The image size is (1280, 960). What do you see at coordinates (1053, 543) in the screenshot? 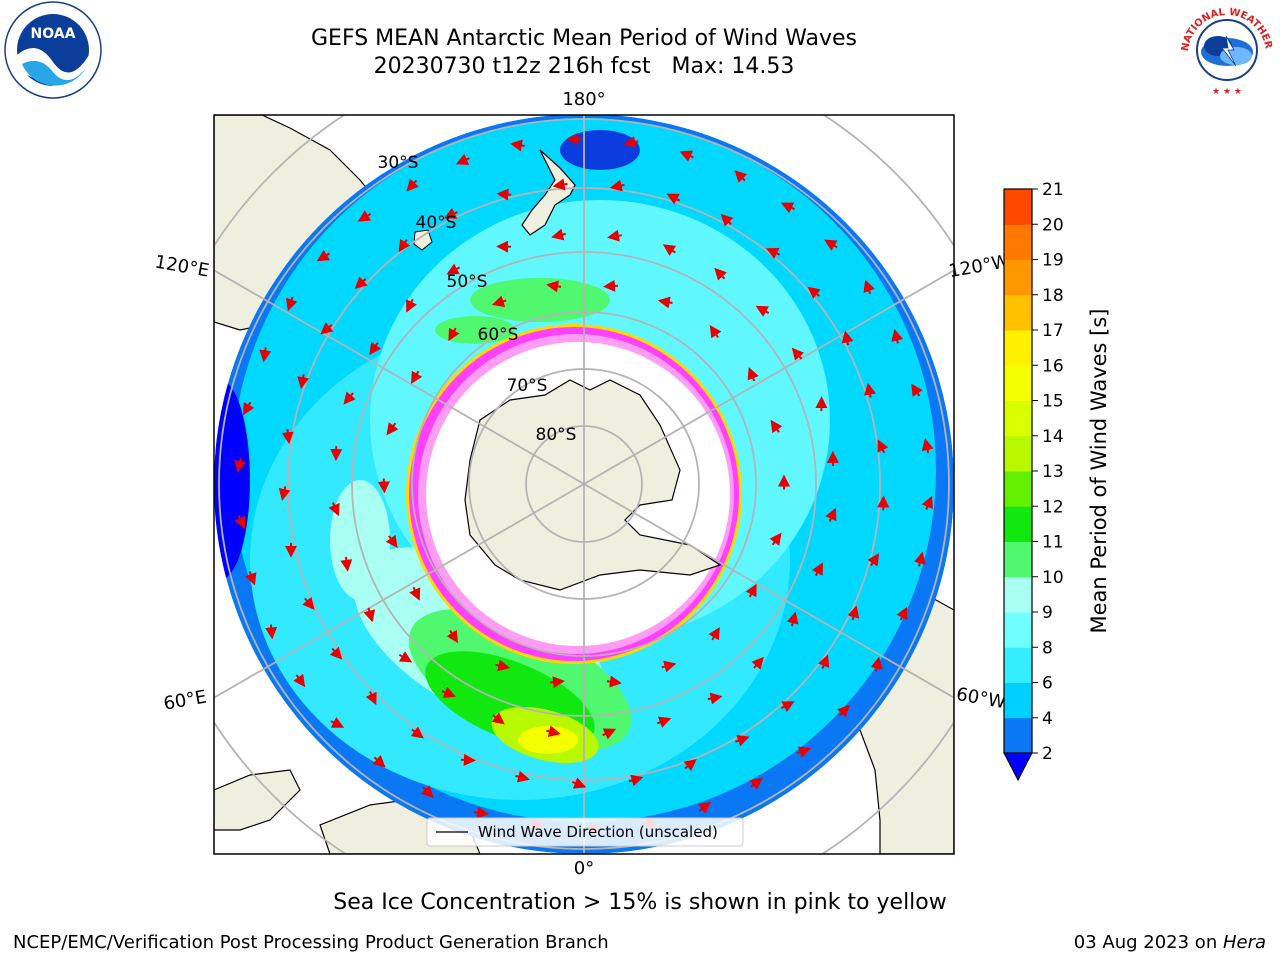
I see `colorbar-tick-label: 11` at bounding box center [1053, 543].